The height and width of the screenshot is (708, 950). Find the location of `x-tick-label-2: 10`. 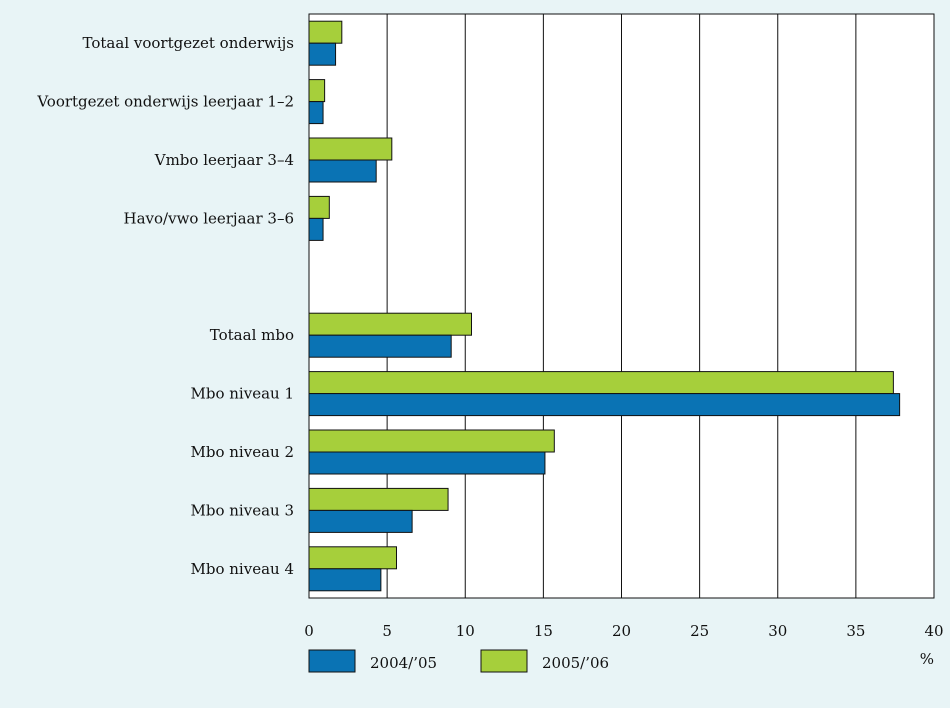

x-tick-label-2: 10 is located at coordinates (465, 631).